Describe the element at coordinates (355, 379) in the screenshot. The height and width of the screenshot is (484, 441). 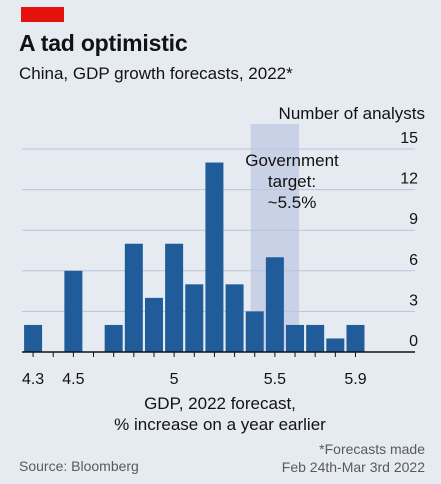
I see `x-tick-label: 5.9` at that location.